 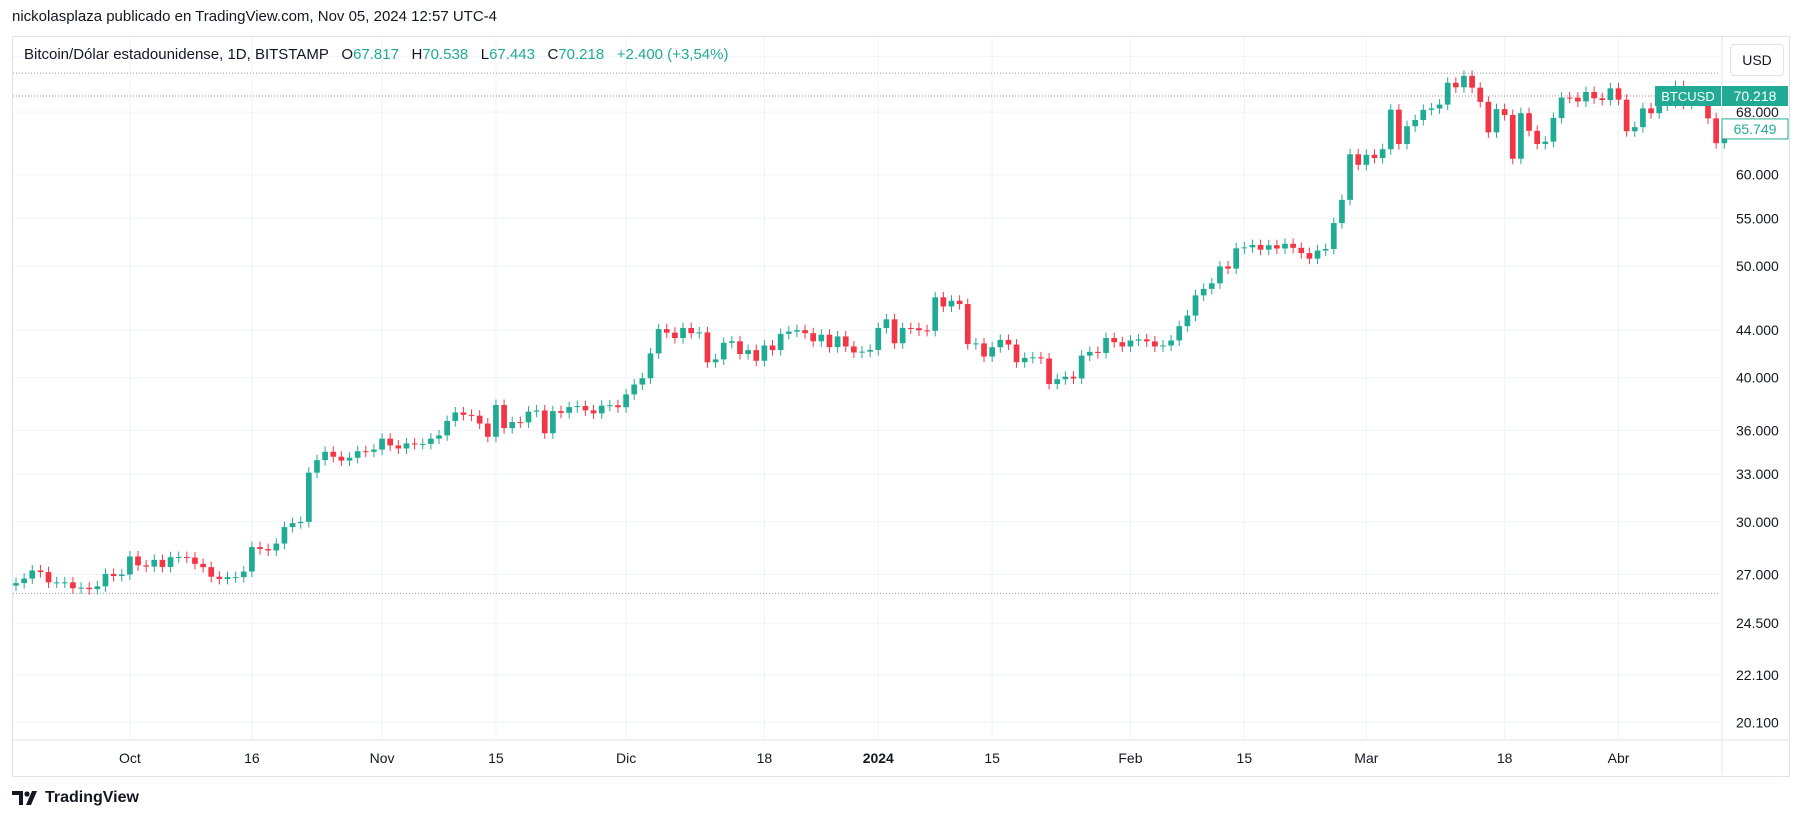 I want to click on y-tick-label: 55.000, so click(x=1757, y=218).